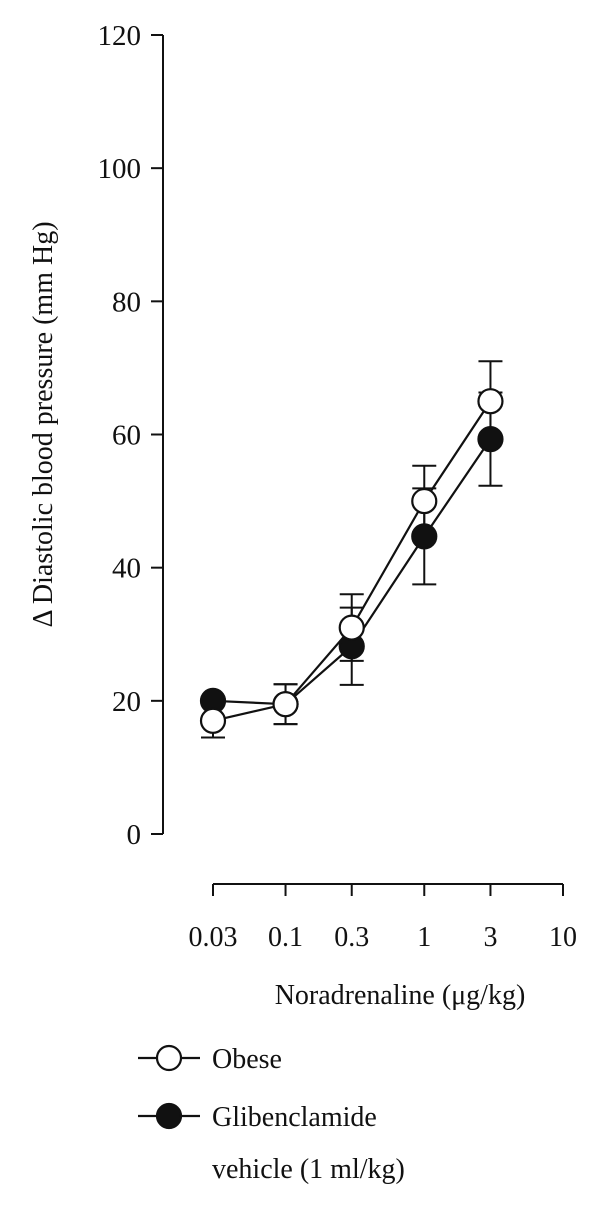  What do you see at coordinates (308, 1169) in the screenshot?
I see `legend-label: vehicle (1 ml/kg)` at bounding box center [308, 1169].